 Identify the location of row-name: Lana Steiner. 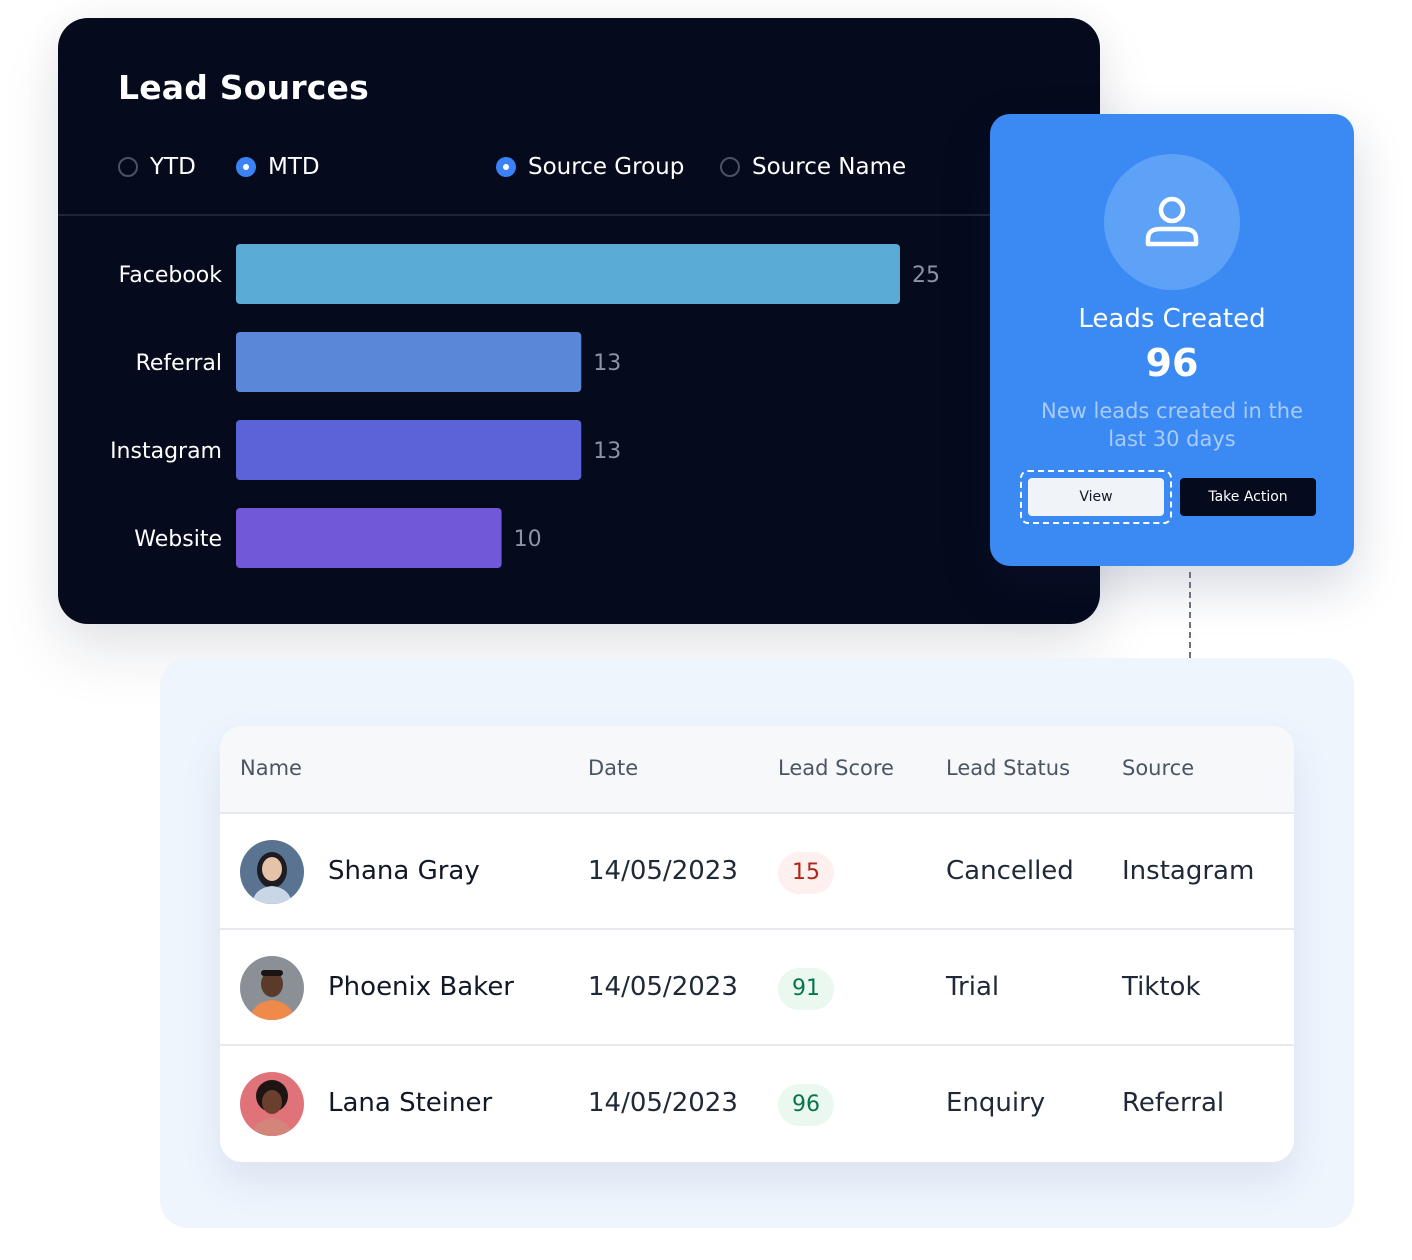
(410, 1103).